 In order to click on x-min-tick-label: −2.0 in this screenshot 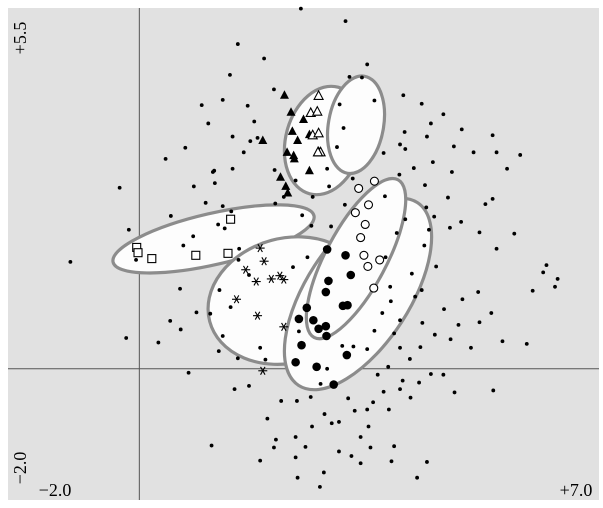, I will do `click(55, 490)`.